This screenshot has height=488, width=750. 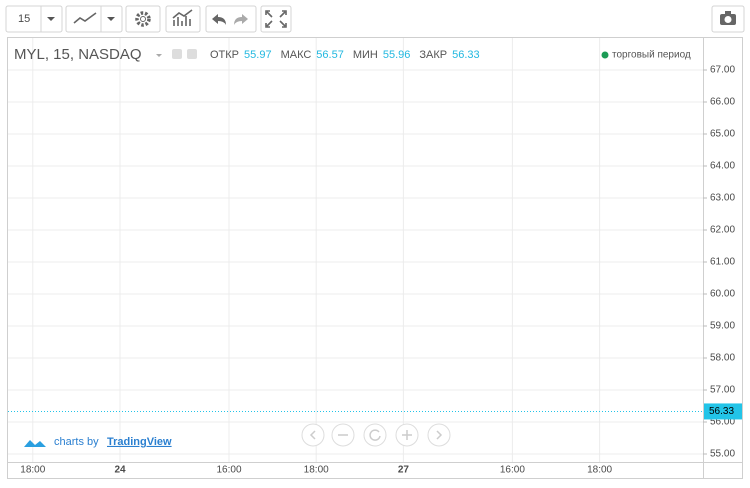 I want to click on interval: 15, so click(x=24, y=19).